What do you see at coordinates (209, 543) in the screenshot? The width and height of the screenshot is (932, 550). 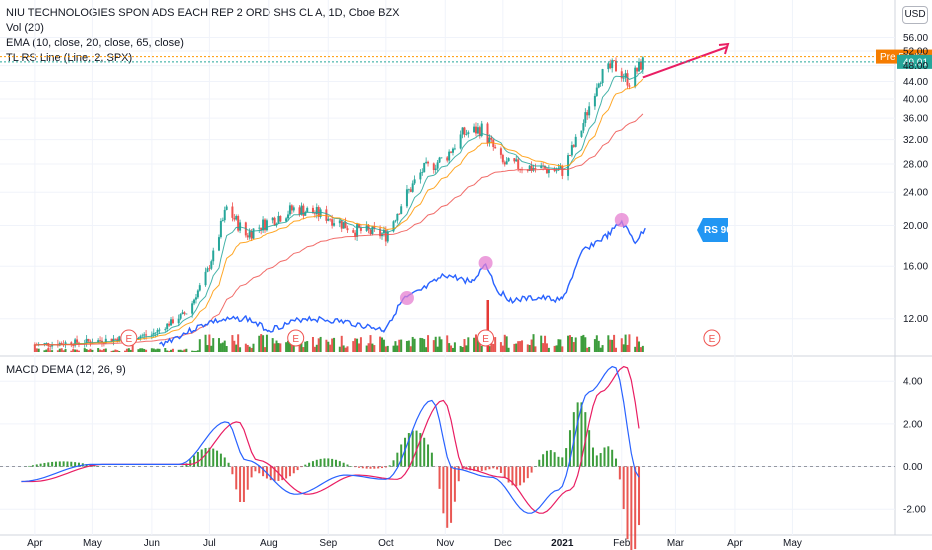 I see `x-tick-label: Jul` at bounding box center [209, 543].